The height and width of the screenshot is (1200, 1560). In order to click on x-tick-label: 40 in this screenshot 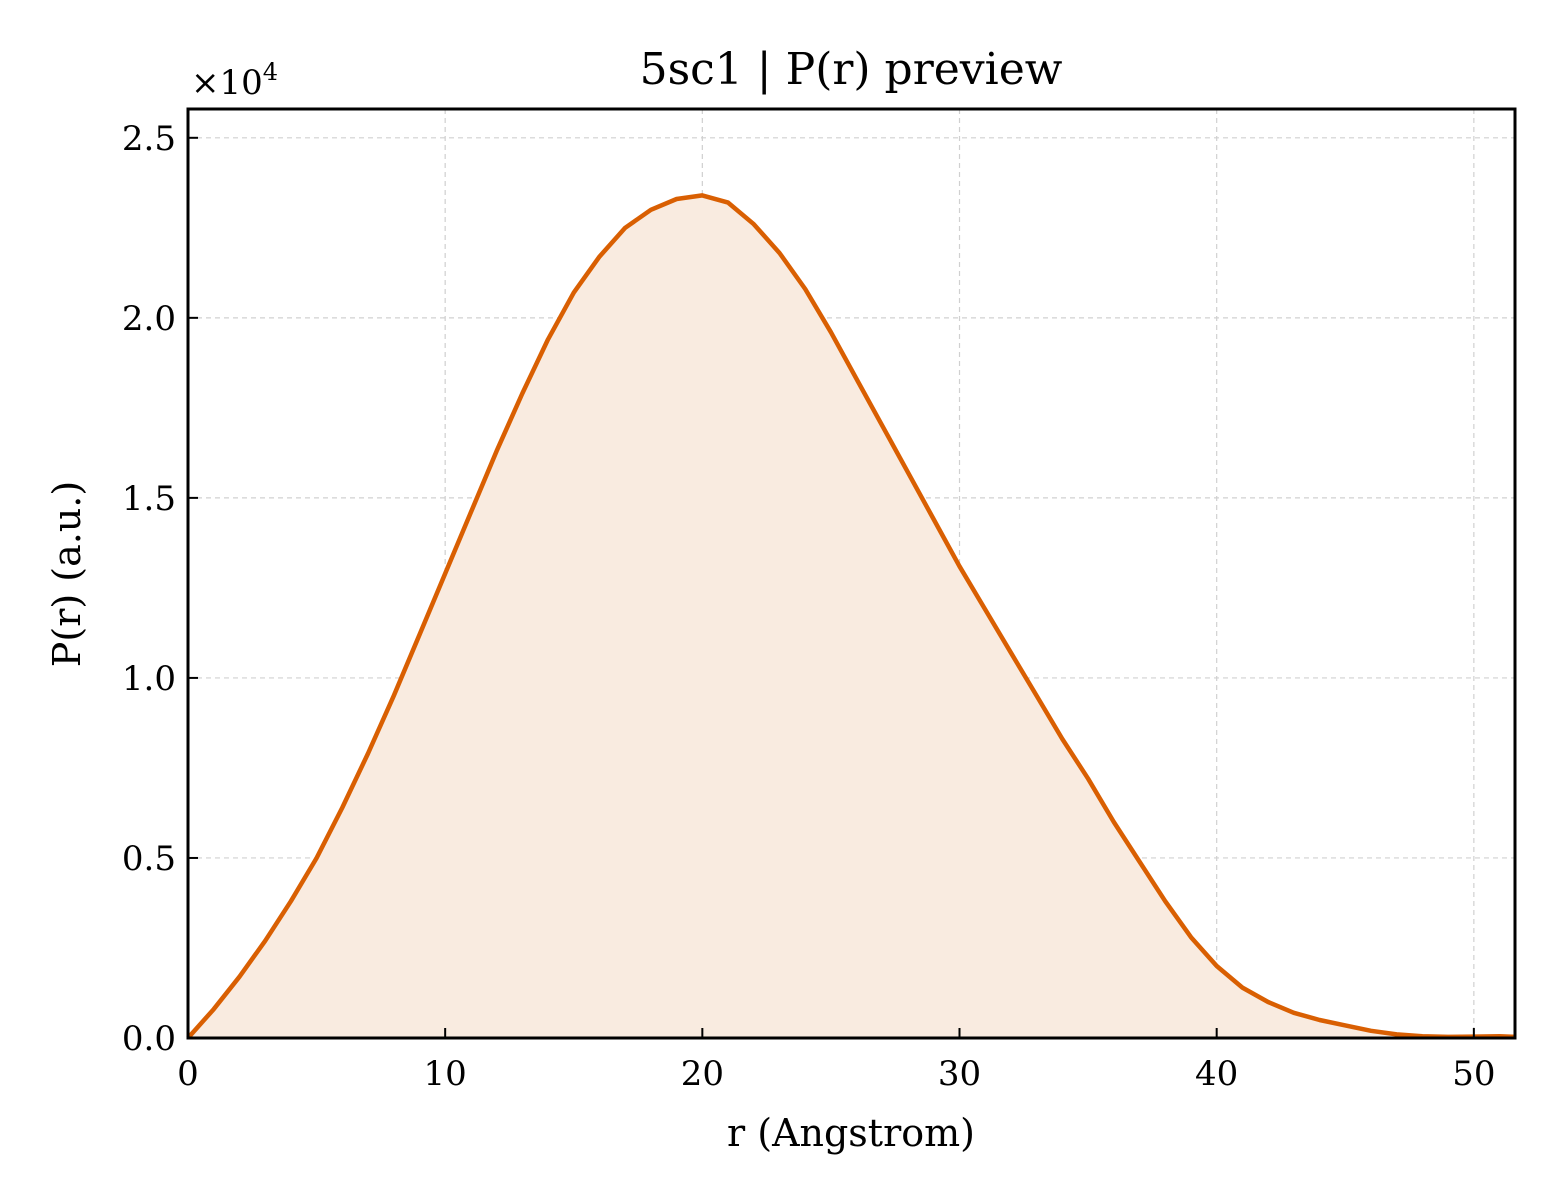, I will do `click(1216, 1074)`.